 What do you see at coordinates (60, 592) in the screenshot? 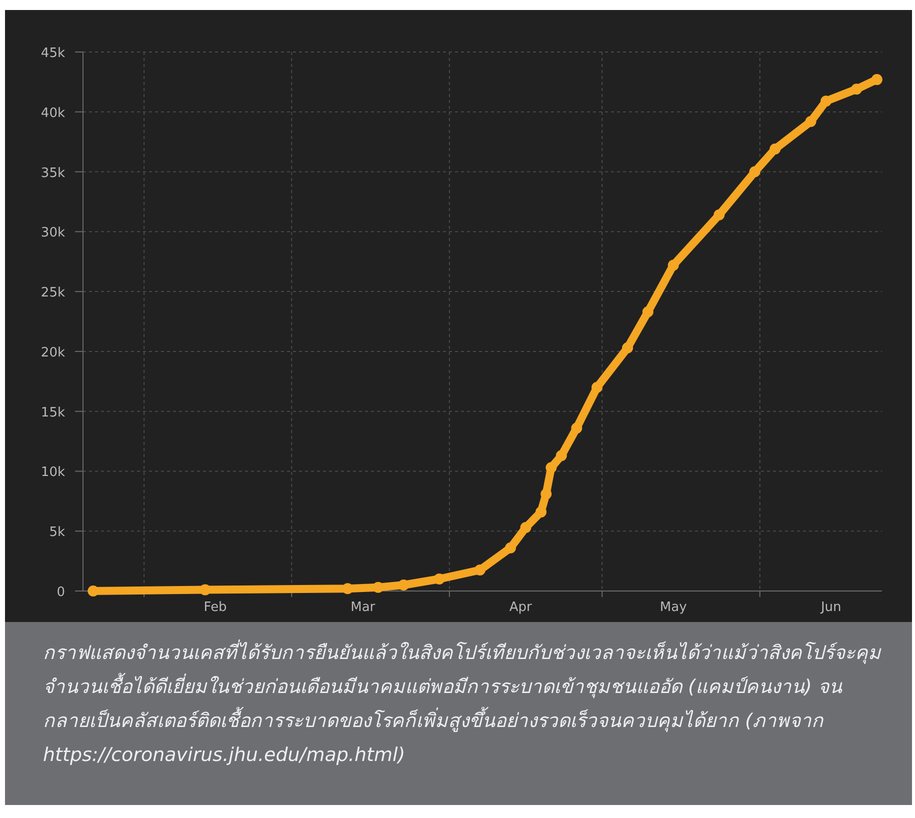
I see `y-tick-label: 0` at bounding box center [60, 592].